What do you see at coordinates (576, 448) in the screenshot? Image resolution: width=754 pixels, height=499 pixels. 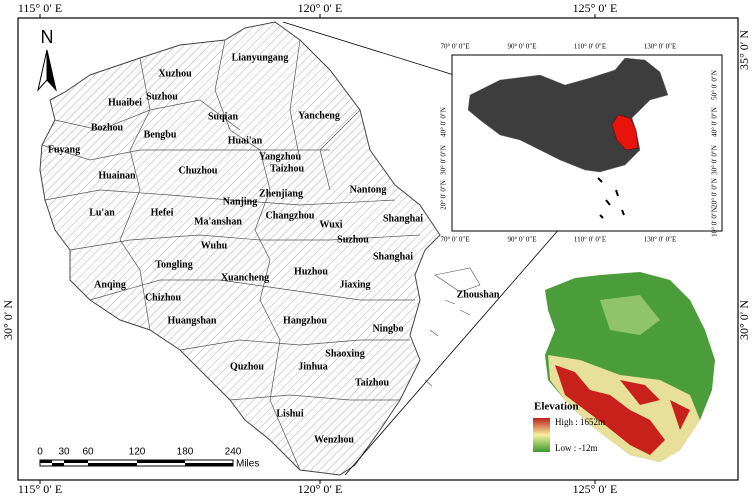 I see `elevation-low: Low : -12m` at bounding box center [576, 448].